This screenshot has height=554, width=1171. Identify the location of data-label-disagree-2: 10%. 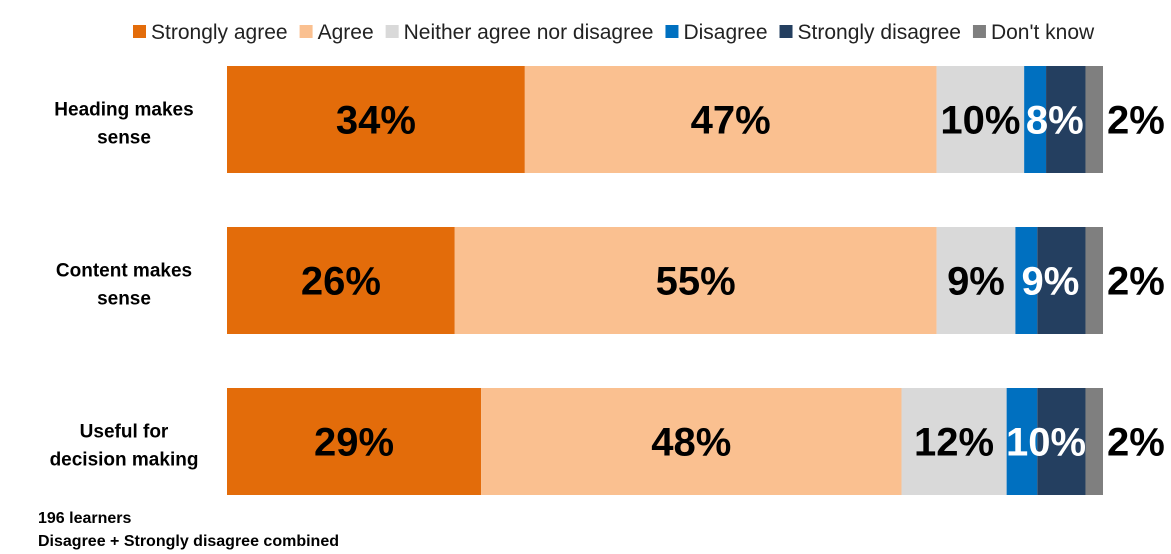
(1046, 443).